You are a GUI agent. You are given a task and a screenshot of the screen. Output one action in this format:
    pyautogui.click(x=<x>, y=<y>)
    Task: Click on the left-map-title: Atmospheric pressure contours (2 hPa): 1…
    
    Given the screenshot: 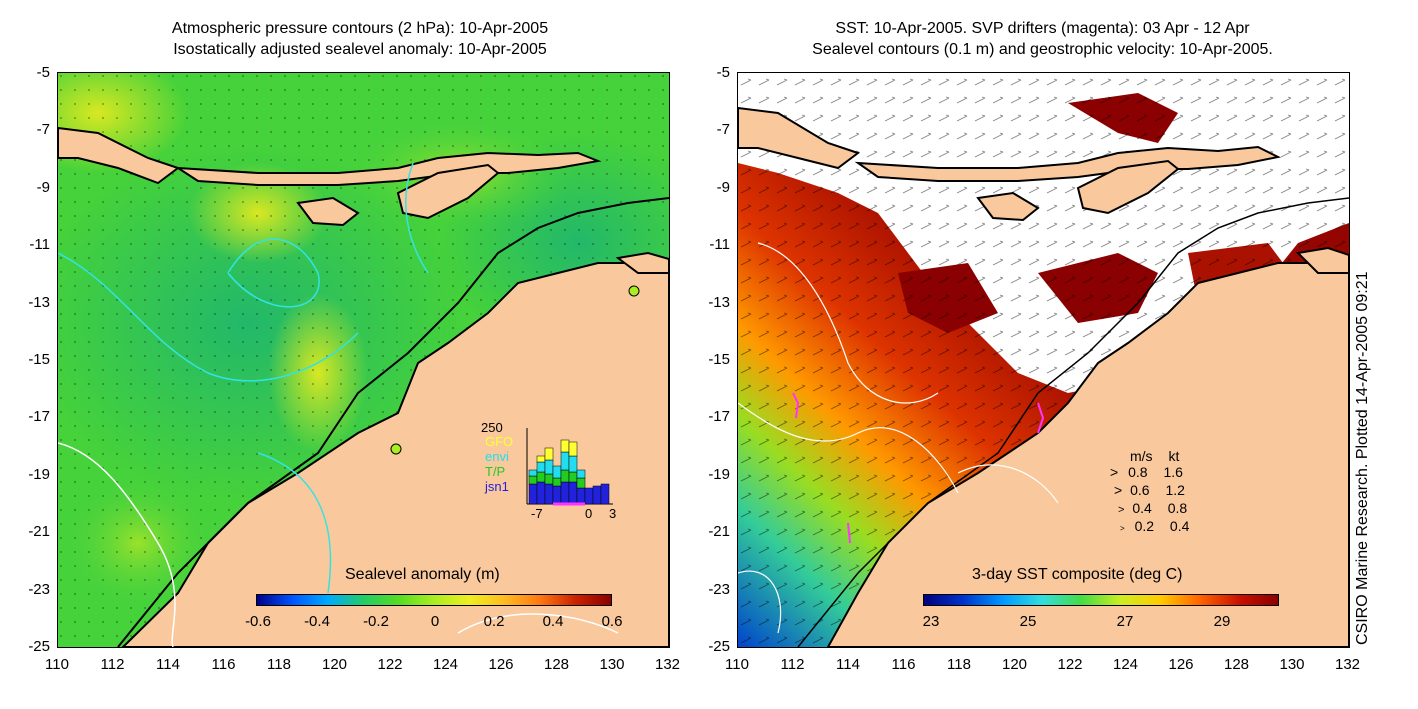 What is the action you would take?
    pyautogui.click(x=360, y=39)
    